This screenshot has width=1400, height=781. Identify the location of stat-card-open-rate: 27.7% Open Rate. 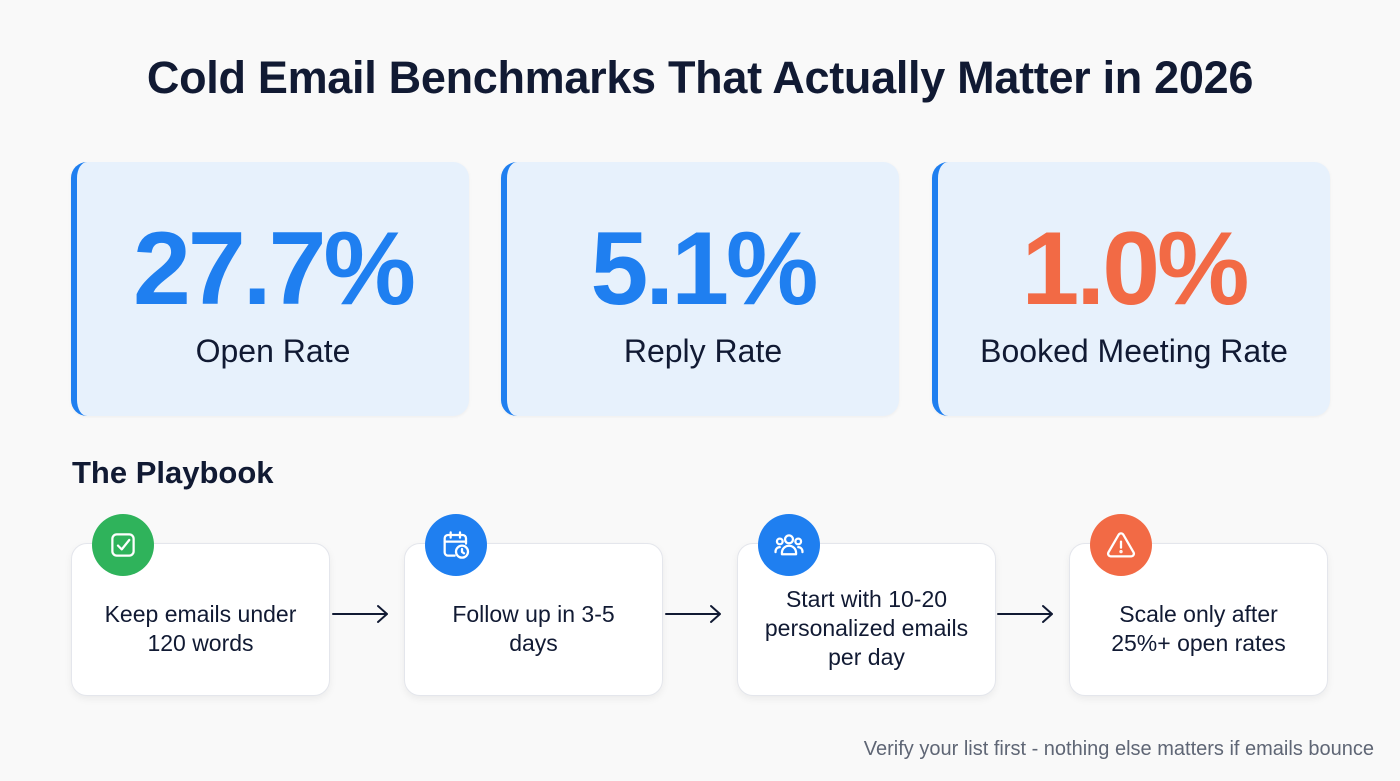
(270, 289).